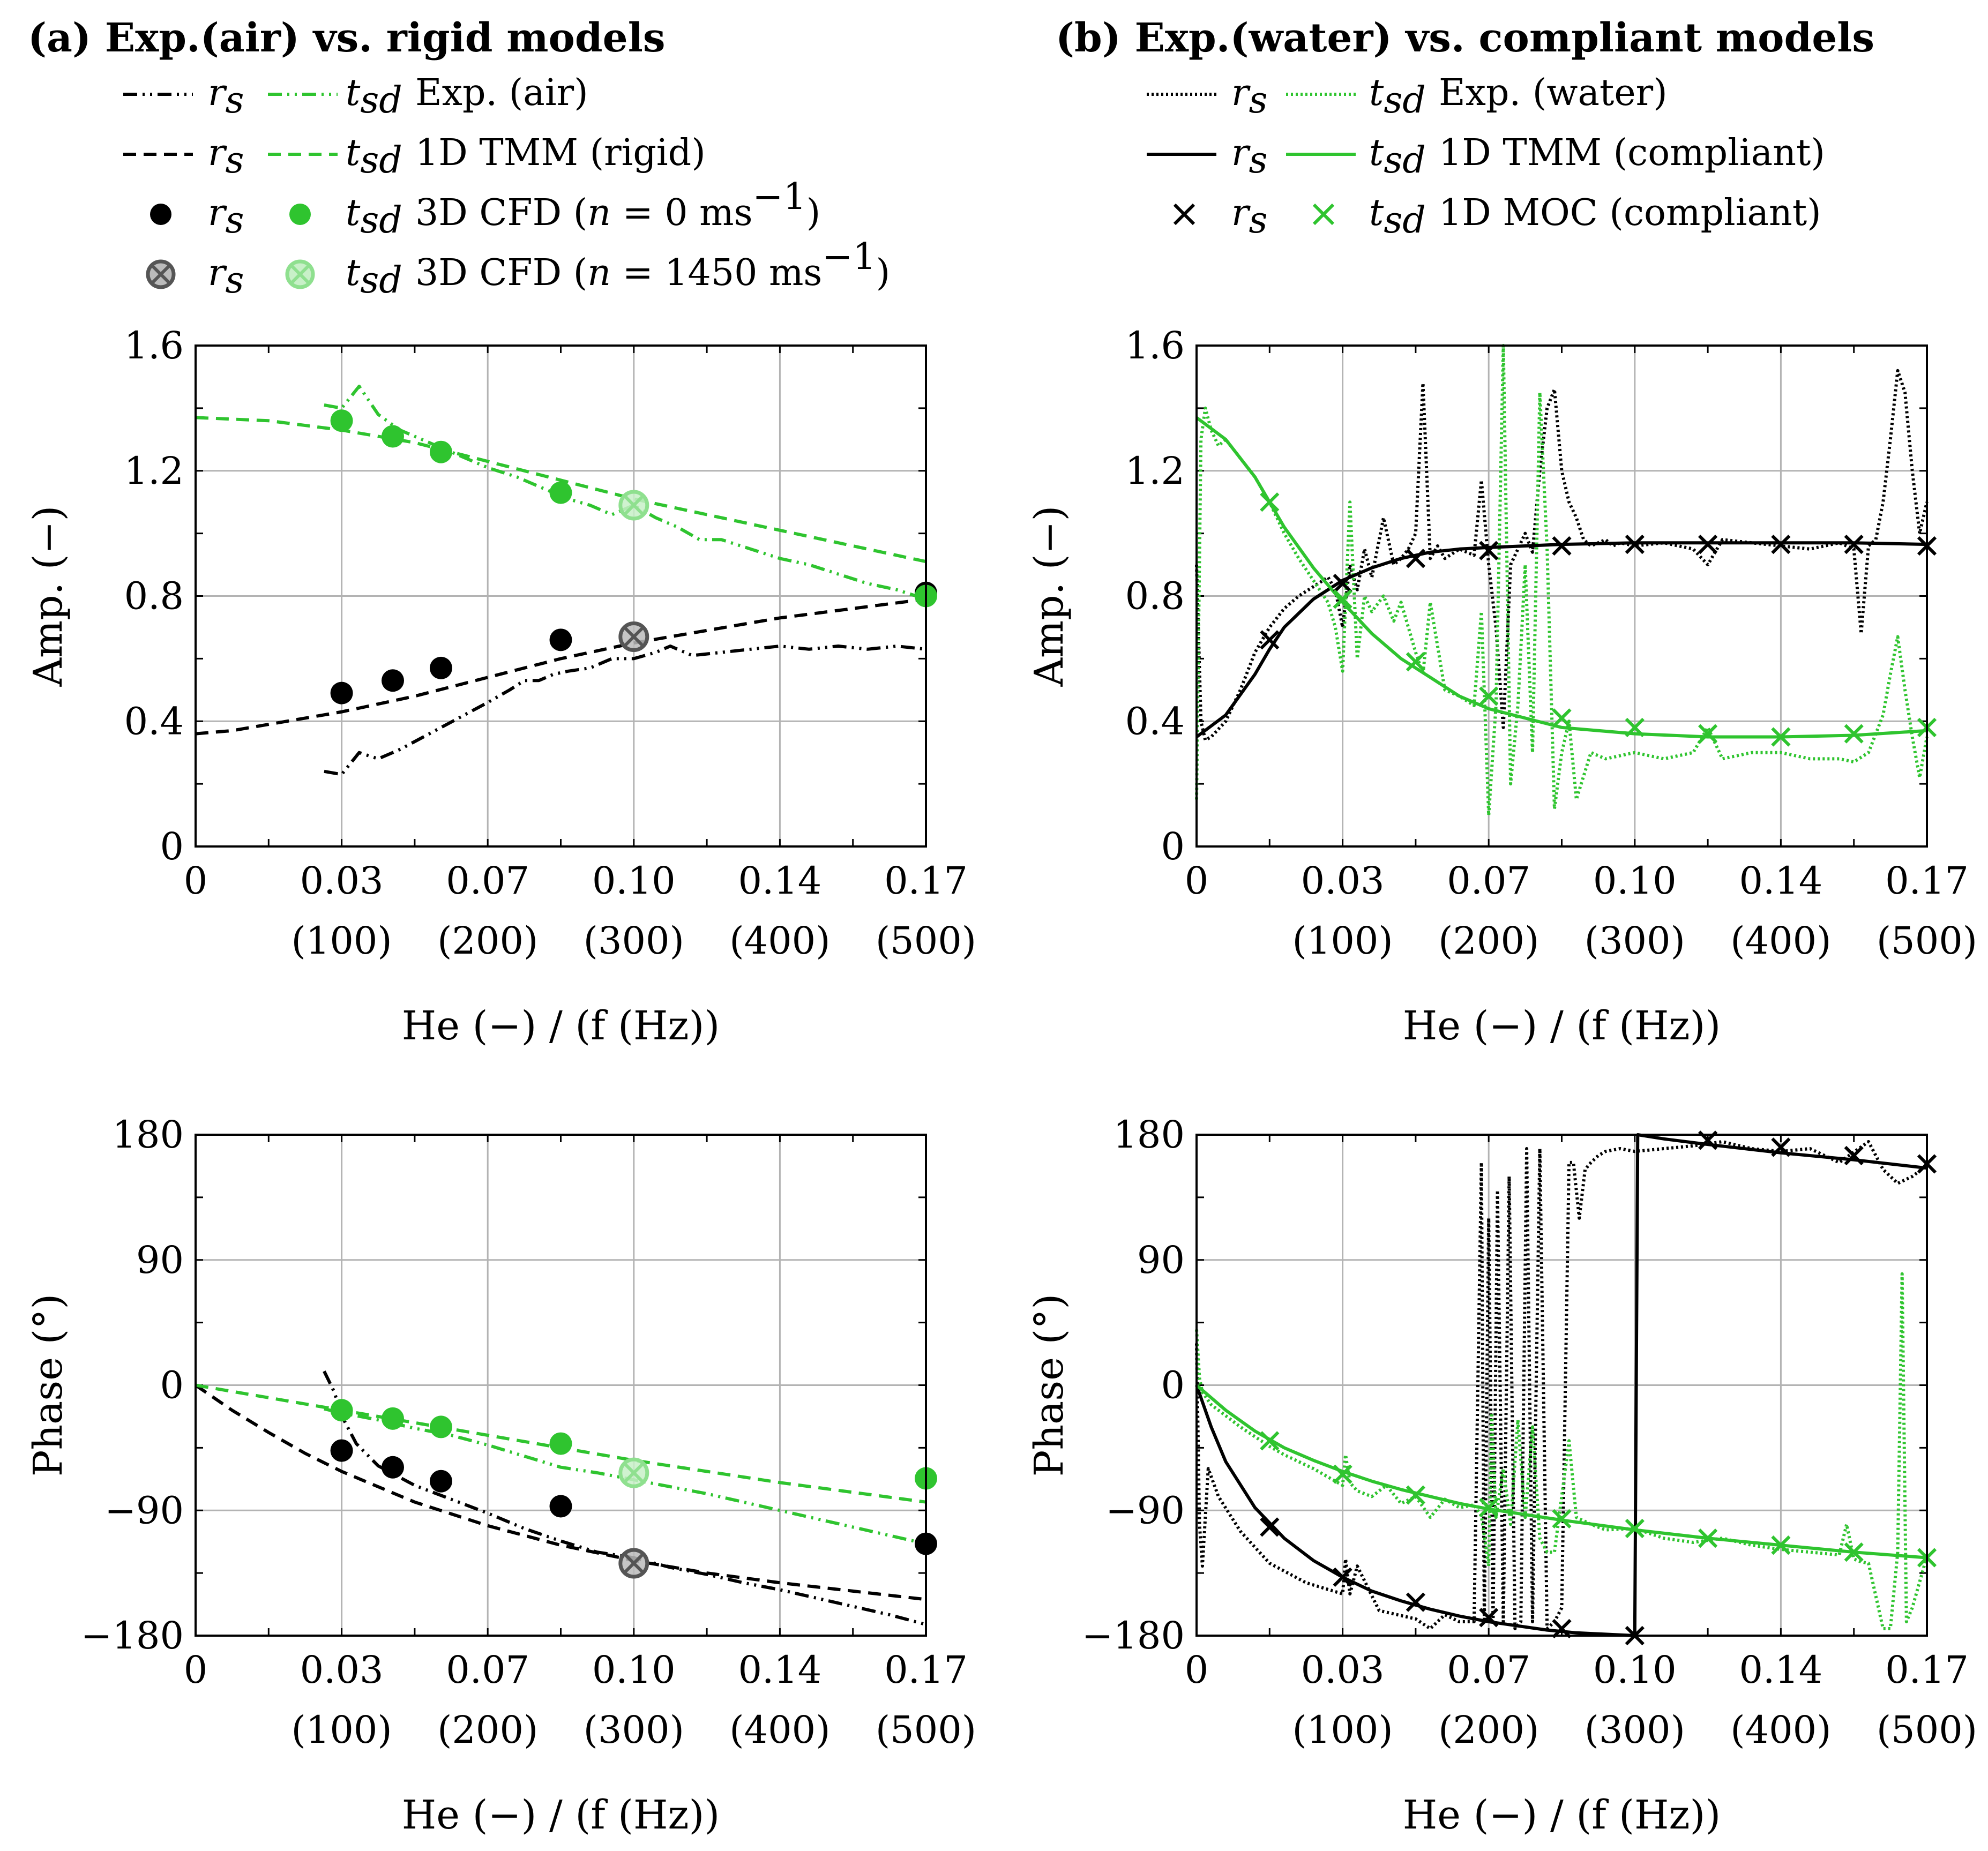  I want to click on grid, so click(561, 1385).